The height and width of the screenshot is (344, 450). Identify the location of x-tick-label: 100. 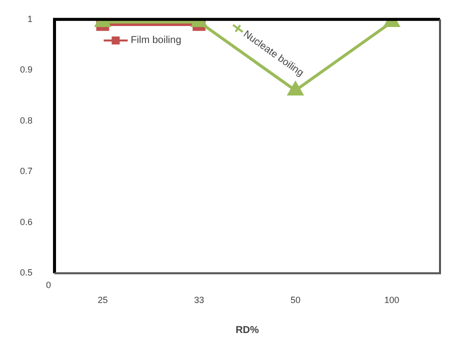
(392, 300).